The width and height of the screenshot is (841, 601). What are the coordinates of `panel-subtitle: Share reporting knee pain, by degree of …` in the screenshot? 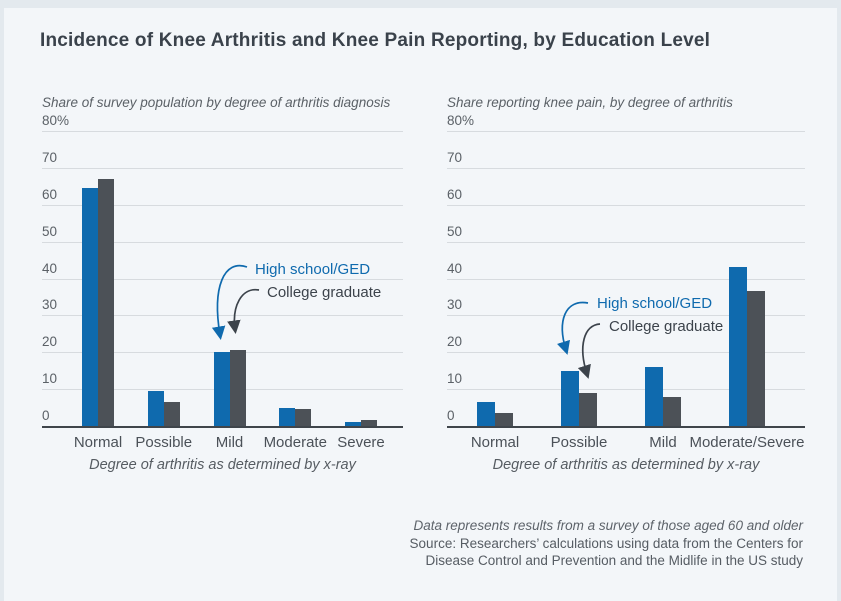 It's located at (590, 102).